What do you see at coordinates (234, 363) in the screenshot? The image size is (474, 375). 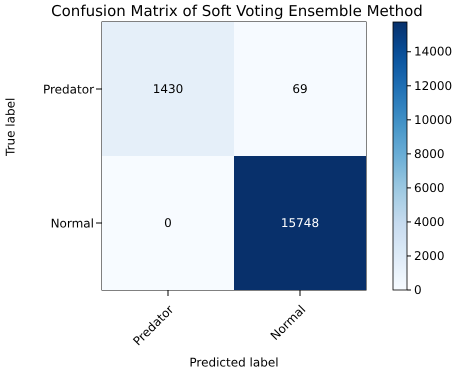 I see `x-axis-title: Predicted label` at bounding box center [234, 363].